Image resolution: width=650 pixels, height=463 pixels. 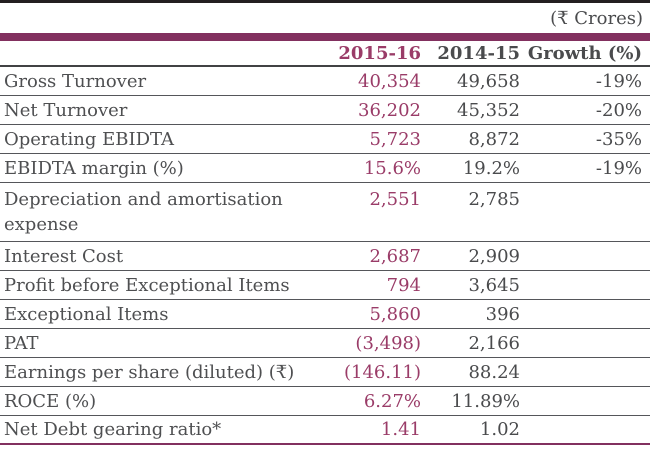 What do you see at coordinates (325, 168) in the screenshot?
I see `table-row: EBIDTA margin (%) 15.6% 19.2% -19%` at bounding box center [325, 168].